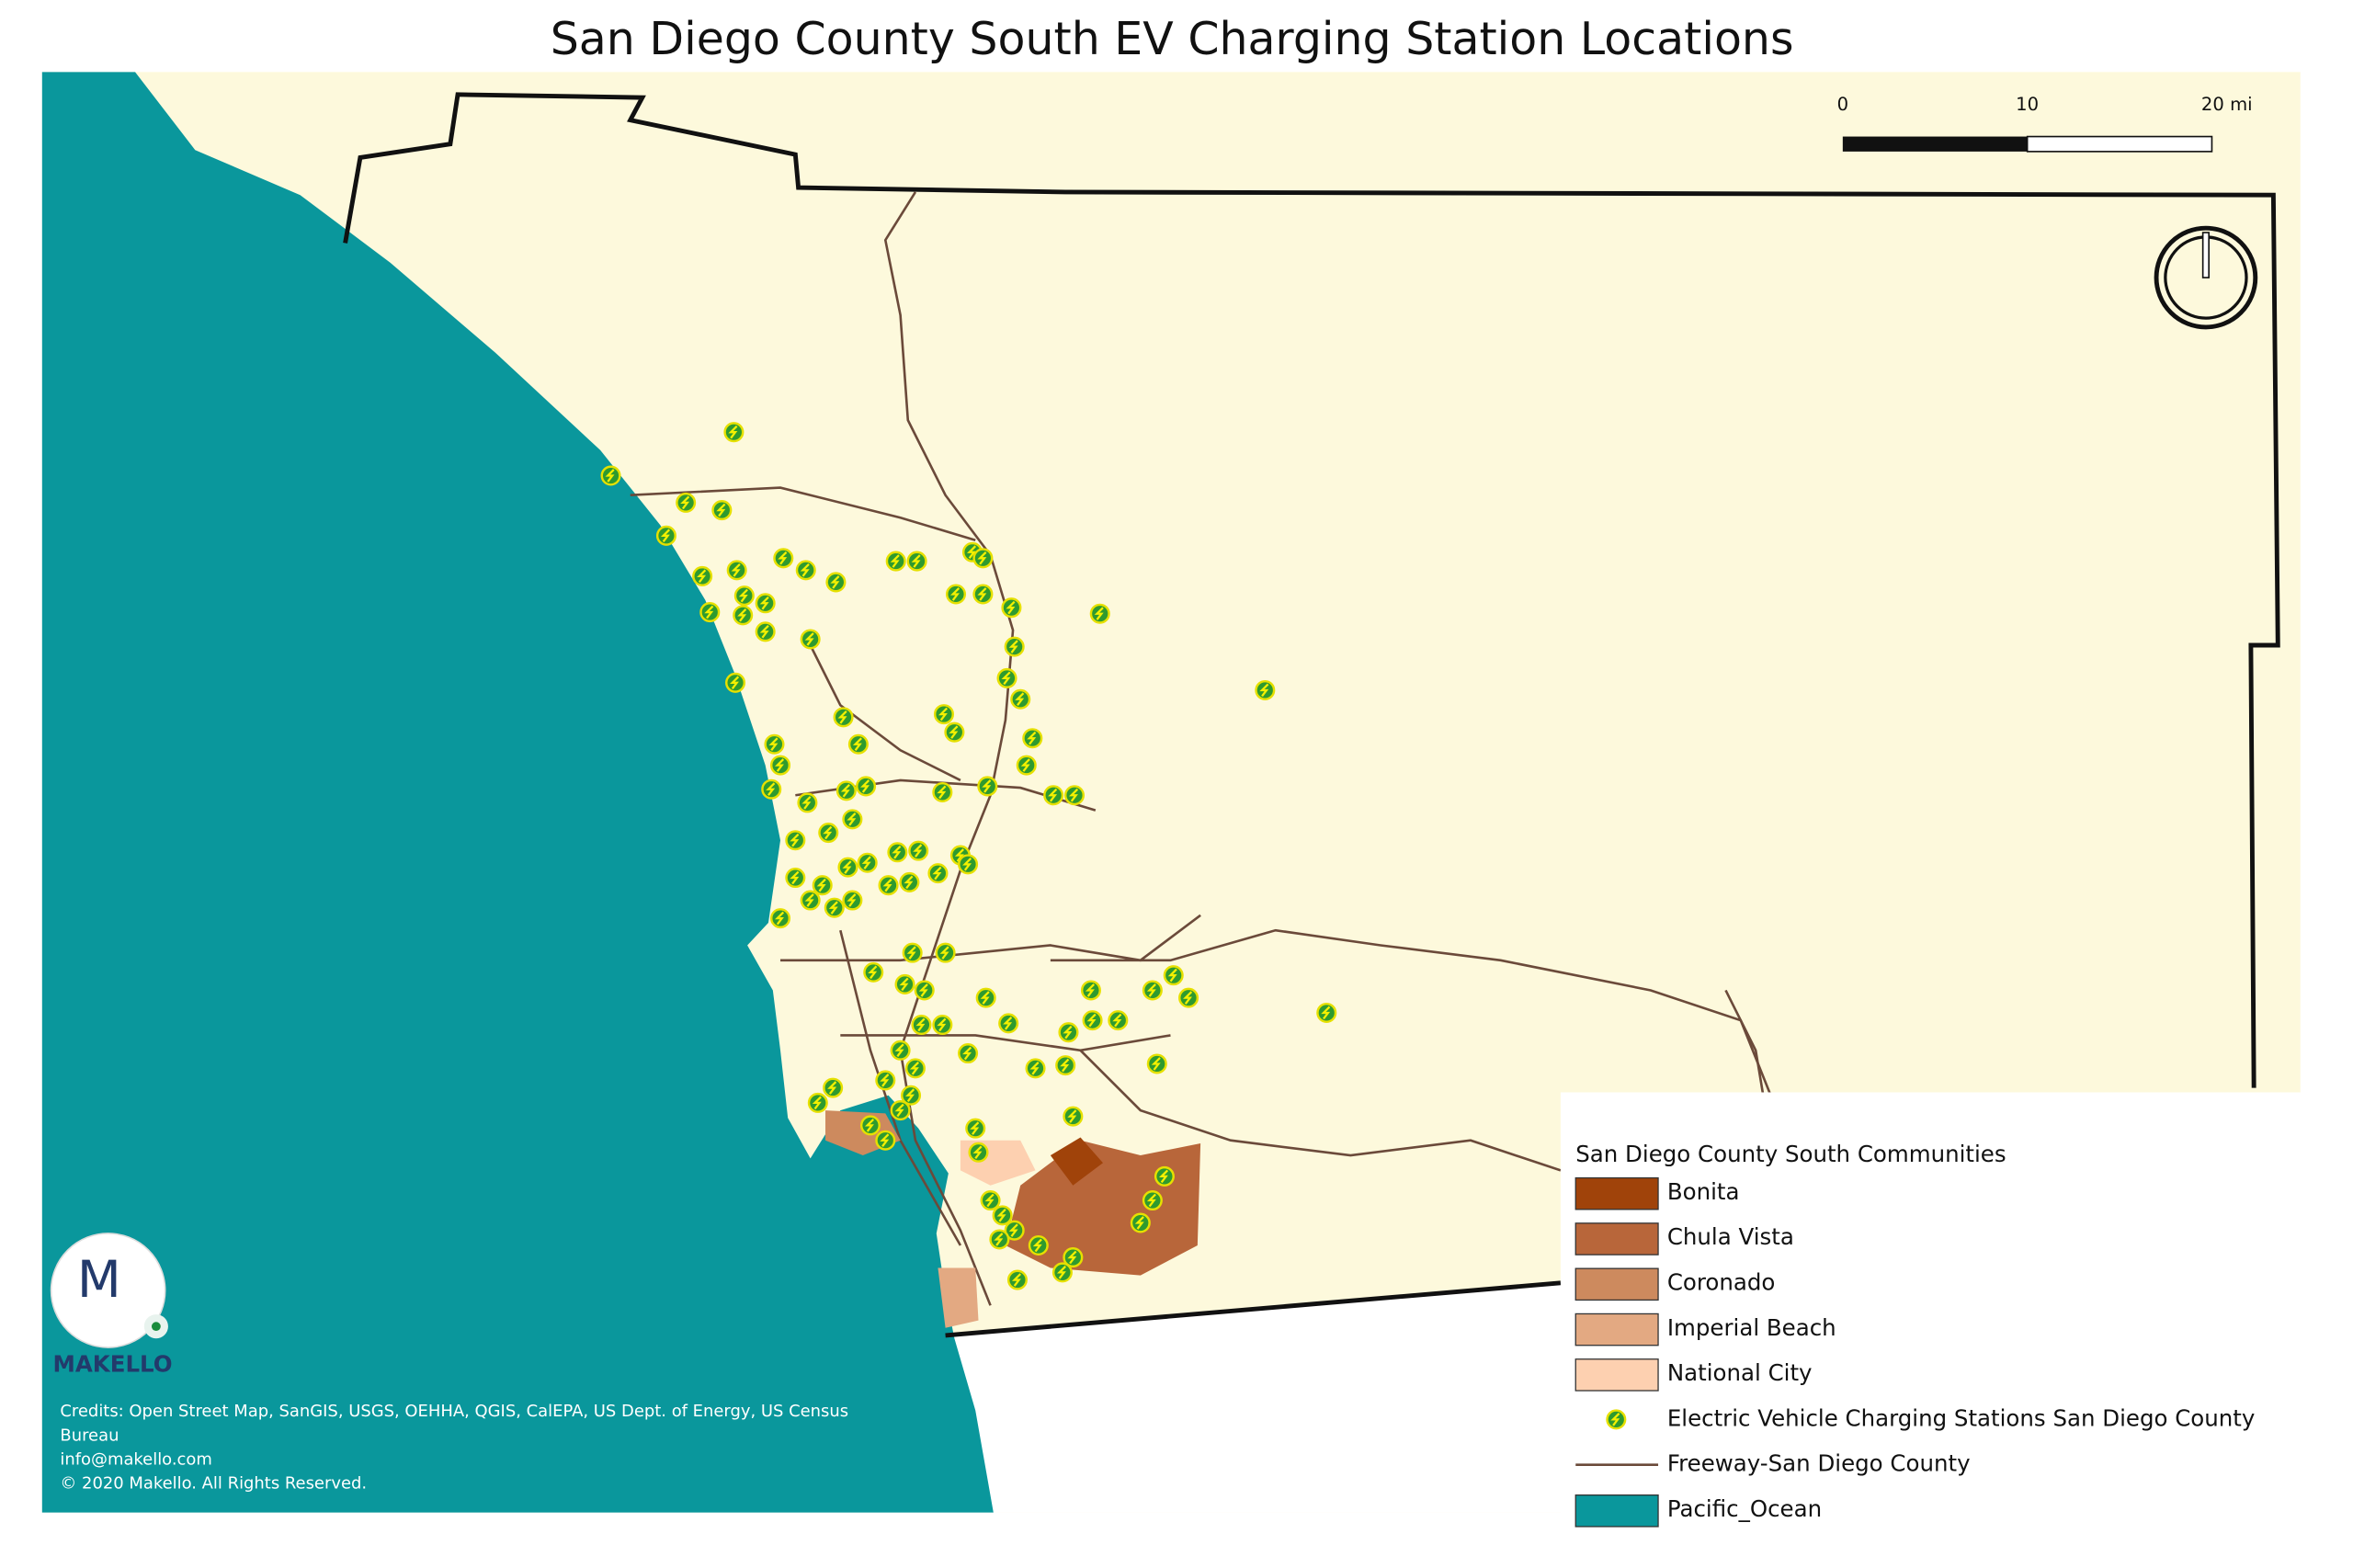 The image size is (2353, 1568). Describe the element at coordinates (2027, 104) in the screenshot. I see `scale-label: 10` at that location.